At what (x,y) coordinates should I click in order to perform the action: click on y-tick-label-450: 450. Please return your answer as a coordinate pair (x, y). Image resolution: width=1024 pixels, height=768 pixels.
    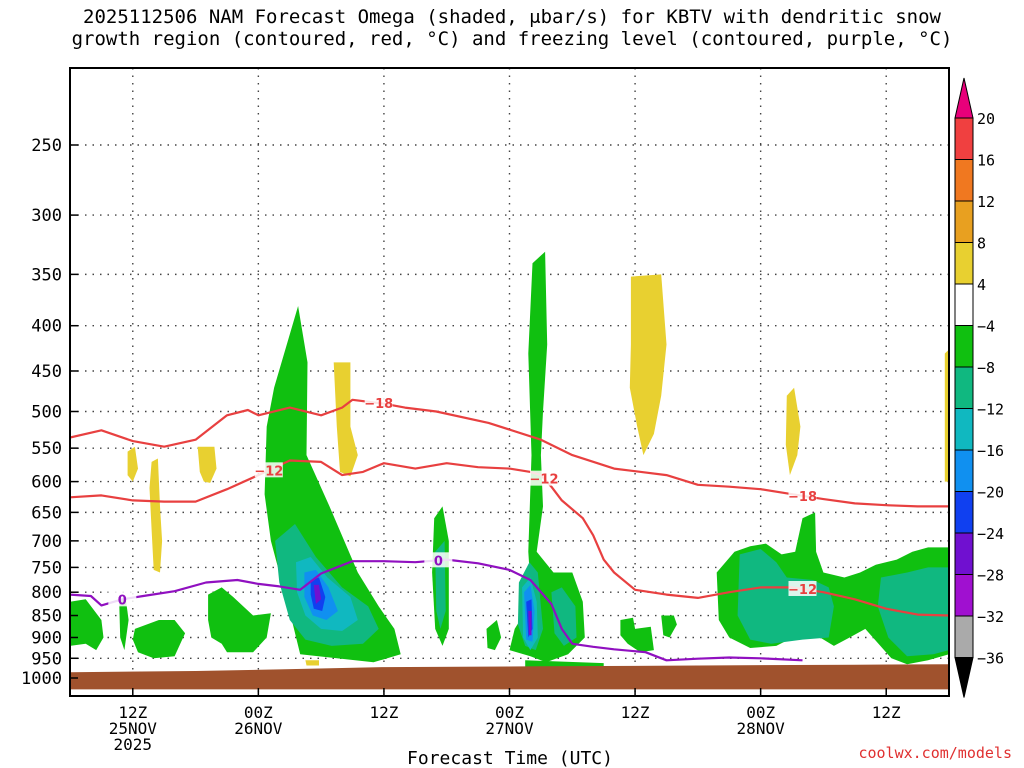
    Looking at the image, I should click on (46, 372).